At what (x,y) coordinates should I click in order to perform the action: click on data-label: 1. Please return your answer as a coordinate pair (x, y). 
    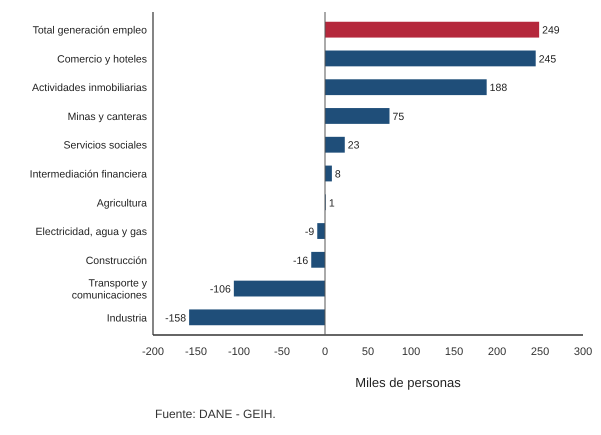
    Looking at the image, I should click on (331, 203).